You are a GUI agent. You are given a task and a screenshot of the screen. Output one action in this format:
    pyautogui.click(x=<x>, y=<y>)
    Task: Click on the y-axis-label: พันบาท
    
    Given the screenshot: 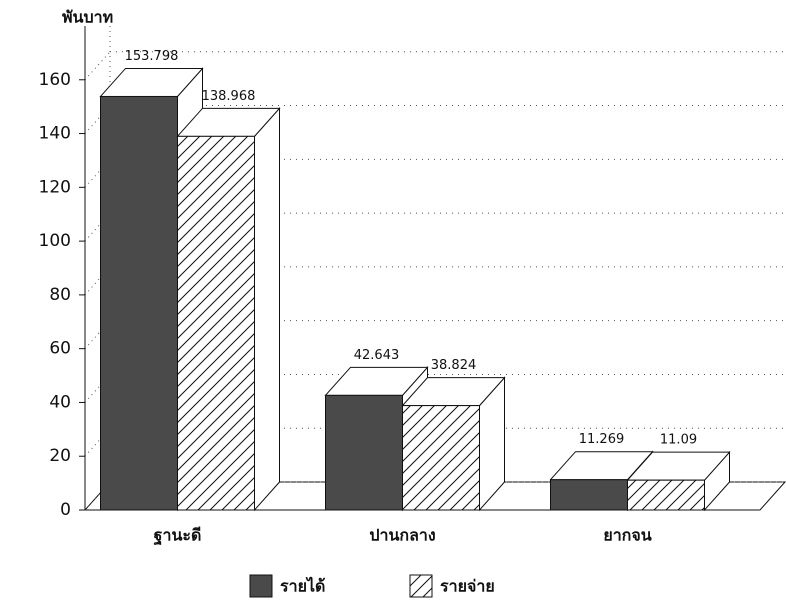 What is the action you would take?
    pyautogui.click(x=87, y=17)
    